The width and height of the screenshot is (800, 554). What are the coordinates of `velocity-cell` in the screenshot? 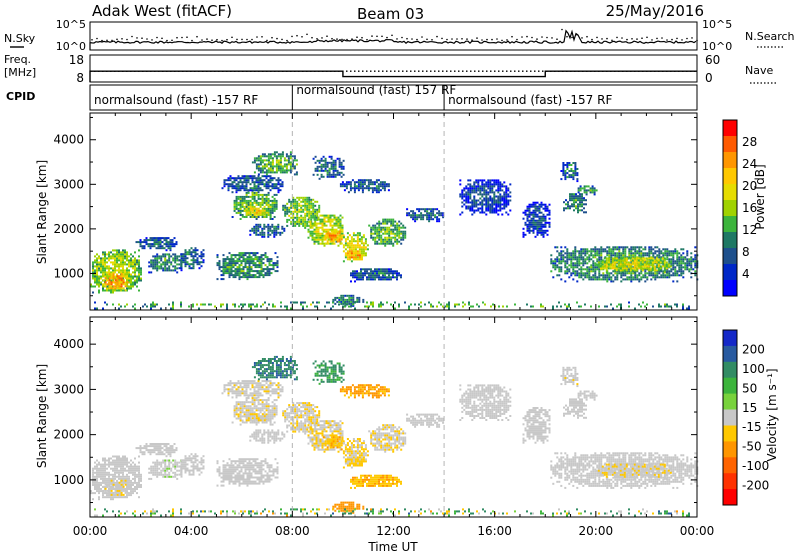 It's located at (97, 480).